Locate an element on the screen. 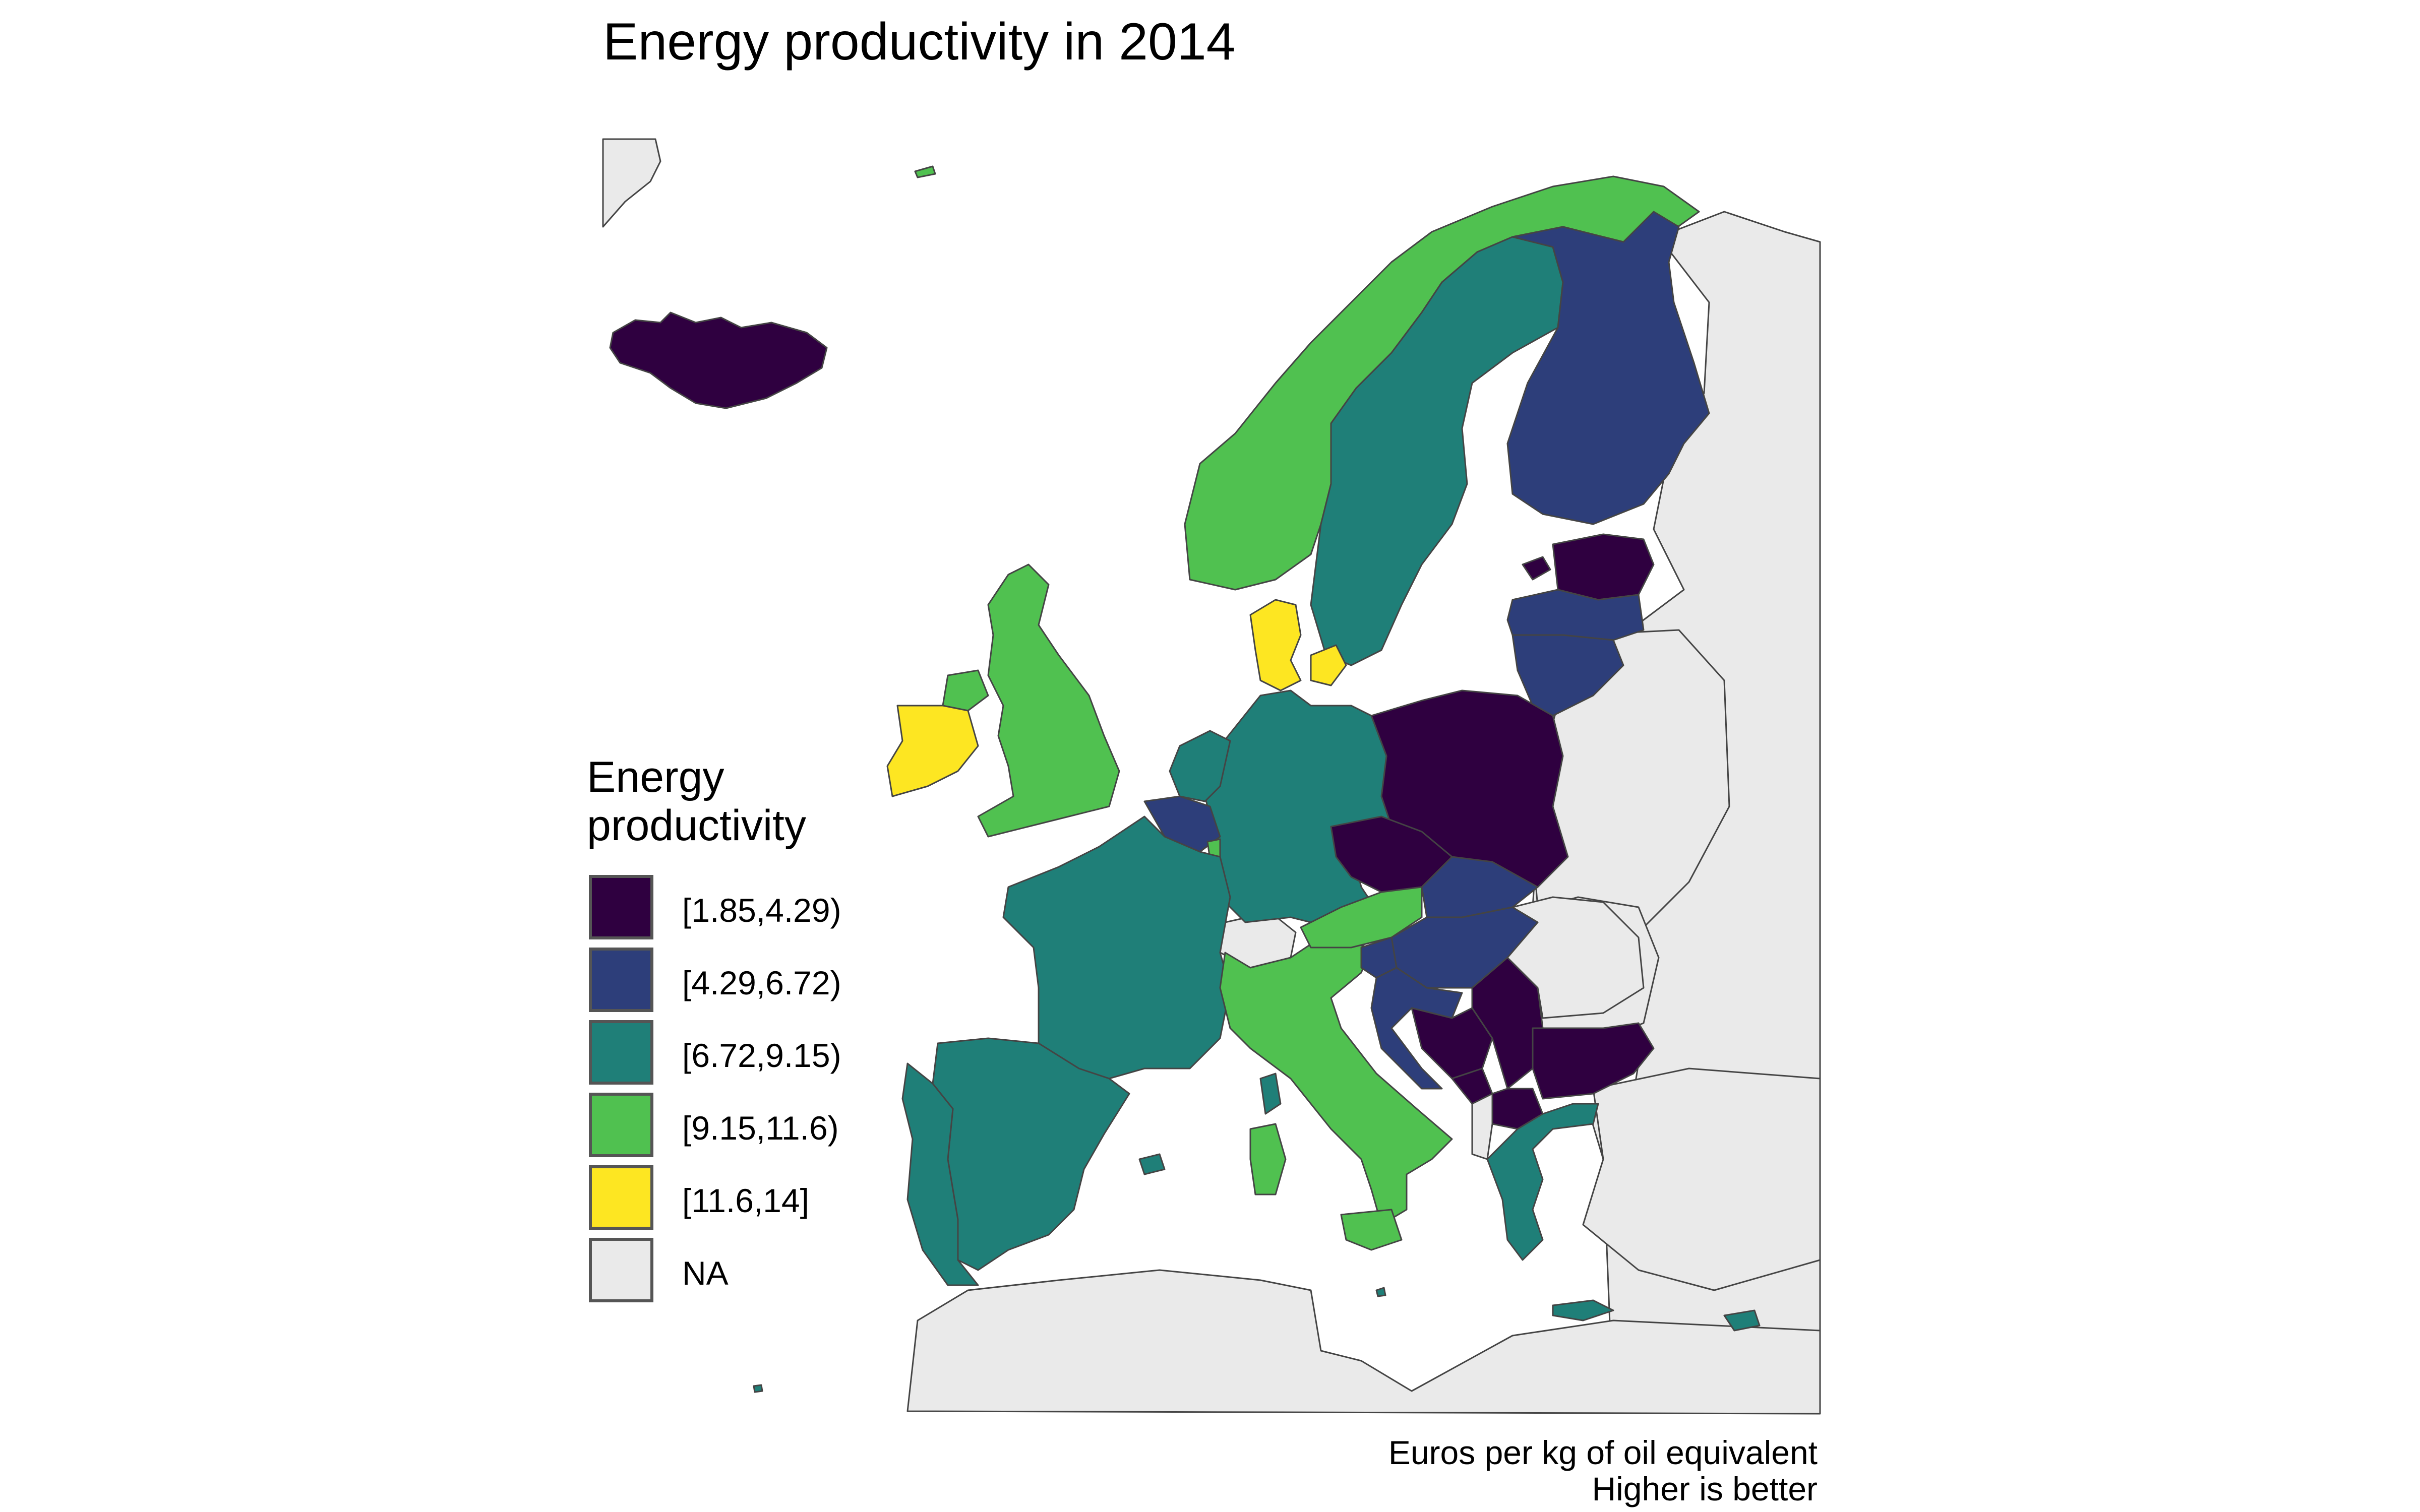 This screenshot has height=1512, width=2420. finland is located at coordinates (1608, 368).